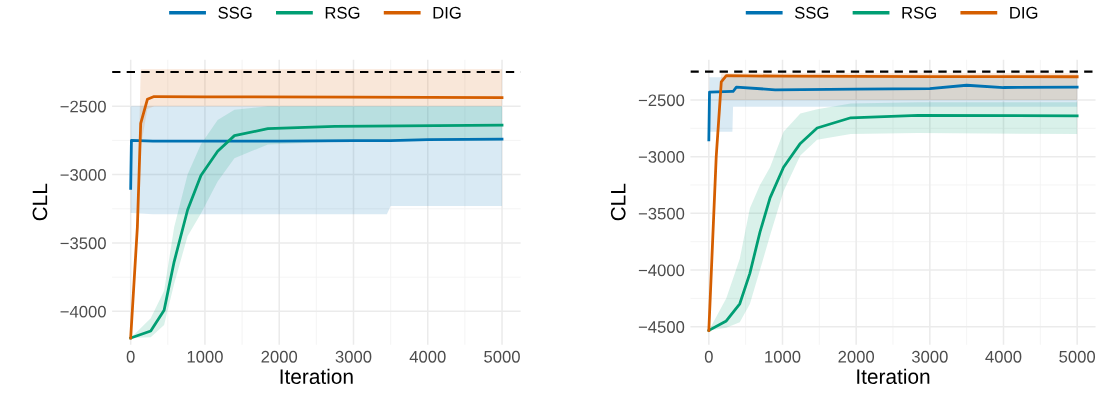  Describe the element at coordinates (316, 163) in the screenshot. I see `line-series` at that location.